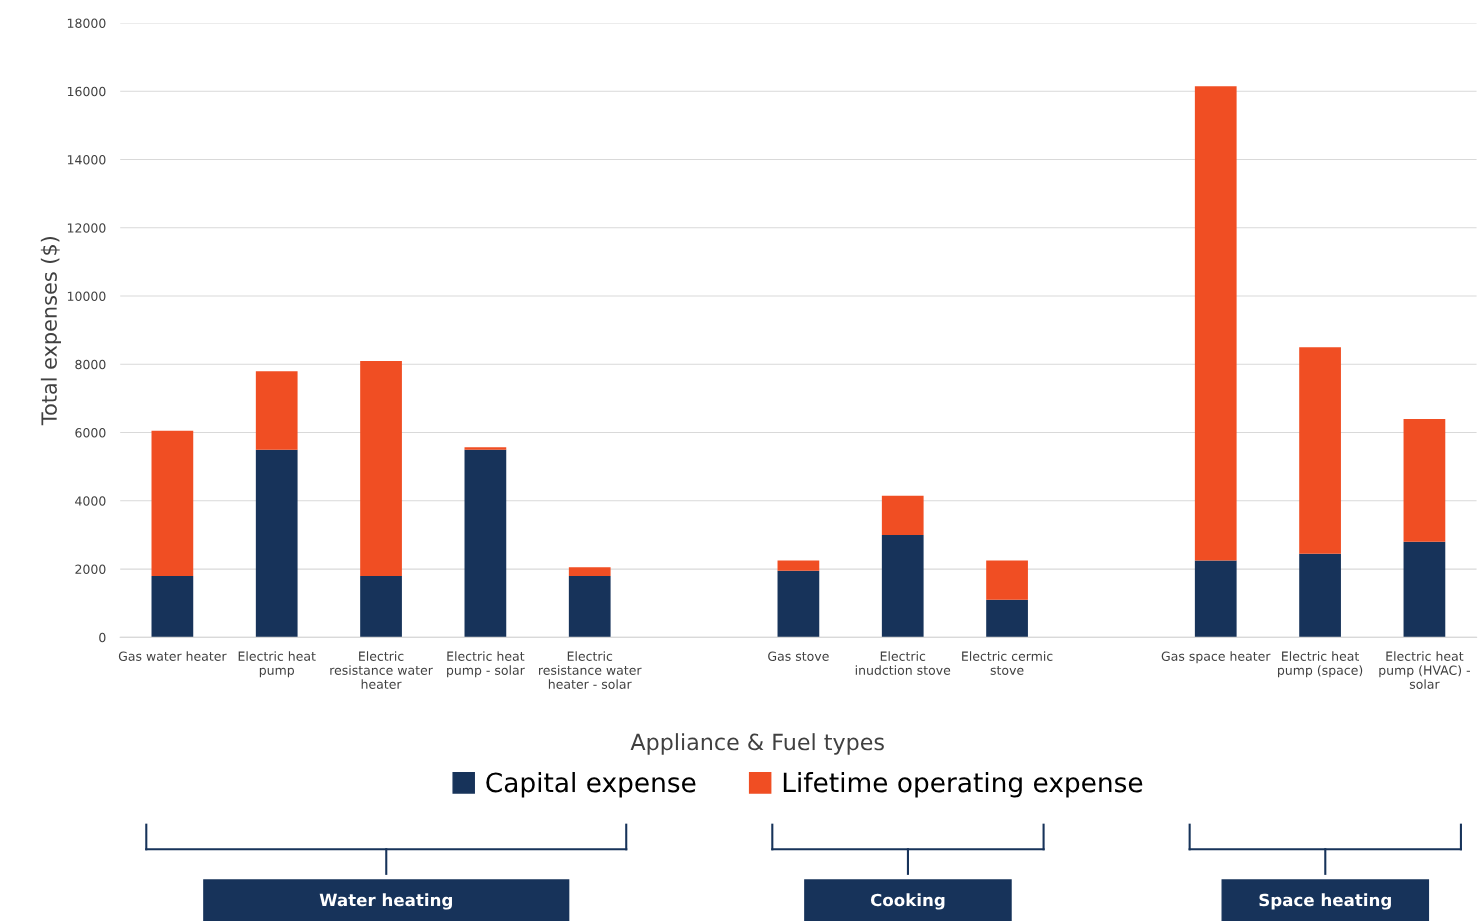  What do you see at coordinates (1007, 663) in the screenshot?
I see `x-tick-label: Electric cermic stove` at bounding box center [1007, 663].